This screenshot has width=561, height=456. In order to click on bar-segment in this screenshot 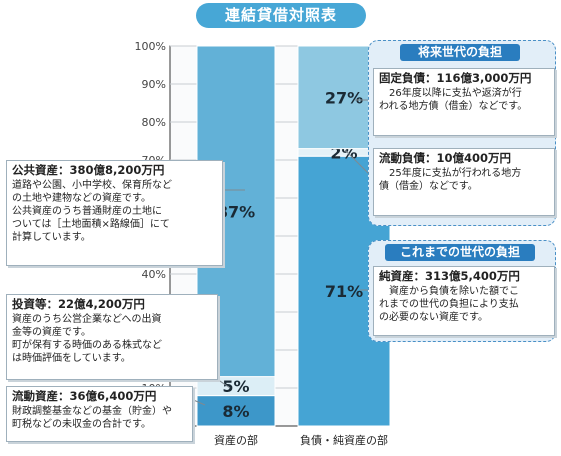, I will do `click(236, 411)`.